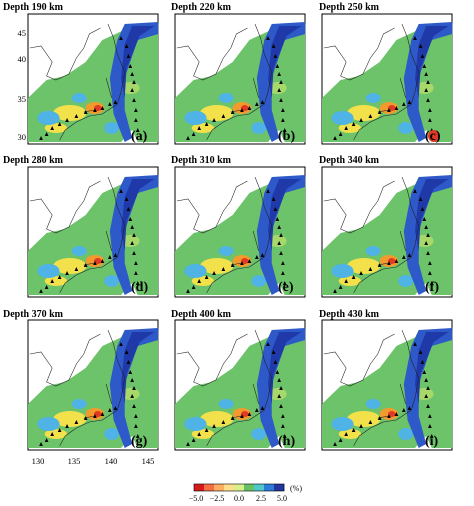 The height and width of the screenshot is (506, 474). What do you see at coordinates (139, 136) in the screenshot?
I see `panel-a-label: (a)` at bounding box center [139, 136].